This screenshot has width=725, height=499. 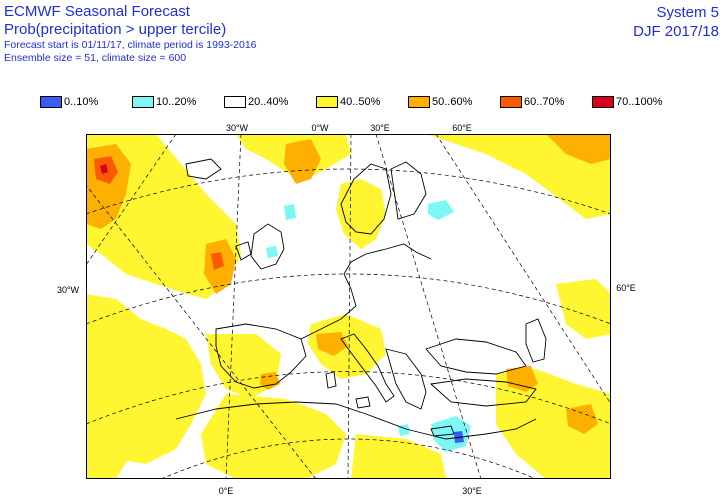 What do you see at coordinates (81, 102) in the screenshot?
I see `legend-label: 0..10%` at bounding box center [81, 102].